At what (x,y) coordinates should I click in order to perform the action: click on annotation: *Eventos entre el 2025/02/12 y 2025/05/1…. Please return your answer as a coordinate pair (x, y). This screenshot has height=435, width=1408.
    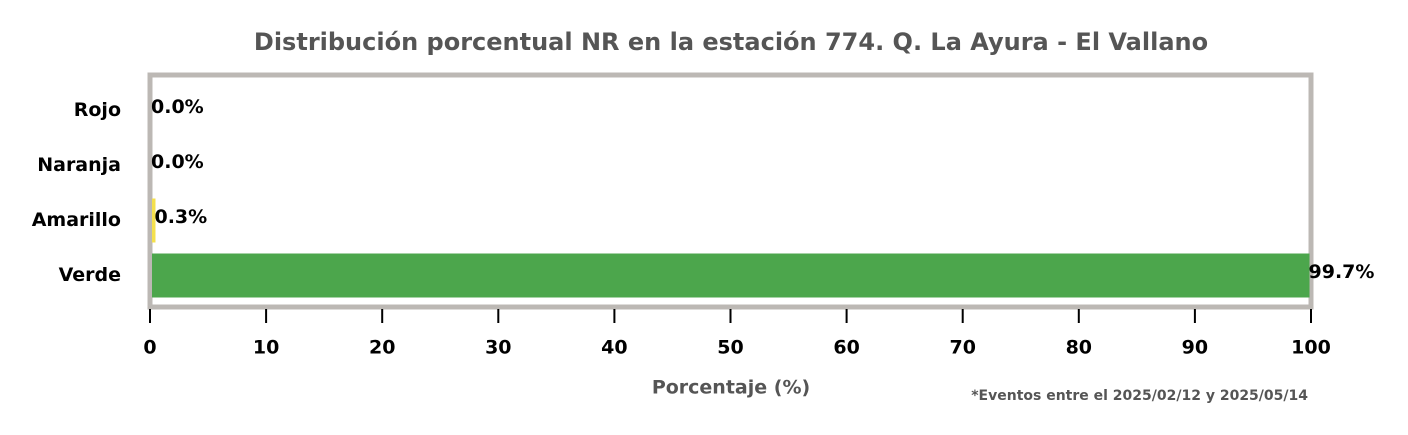
    Looking at the image, I should click on (1139, 396).